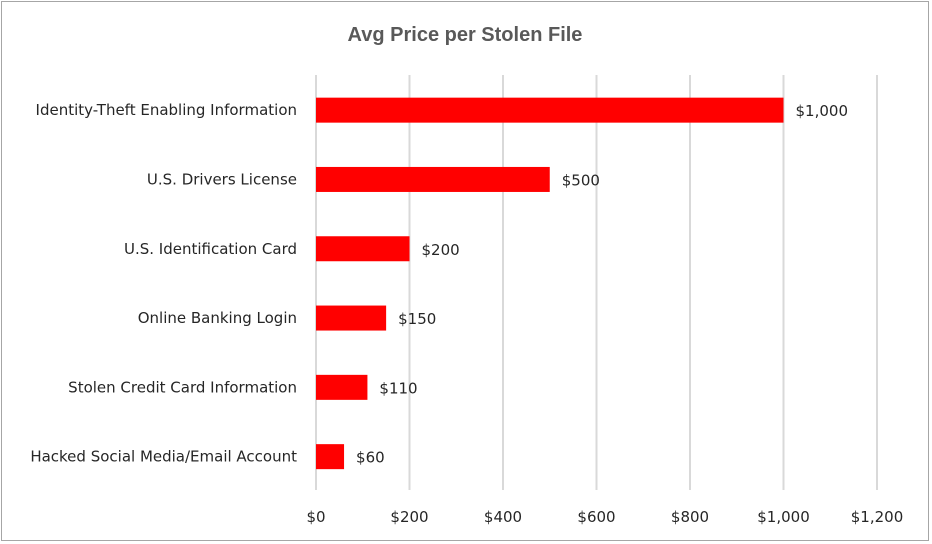  Describe the element at coordinates (163, 457) in the screenshot. I see `category-label: Hacked Social Media/Email Account` at that location.